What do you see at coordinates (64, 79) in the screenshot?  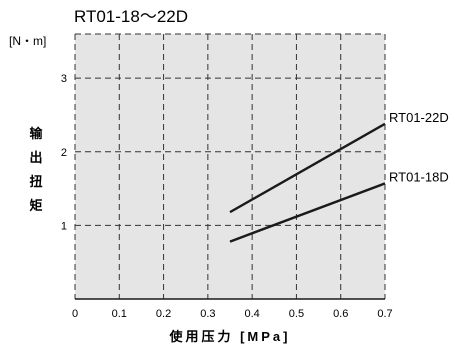 I see `y-tick-label: 3` at bounding box center [64, 79].